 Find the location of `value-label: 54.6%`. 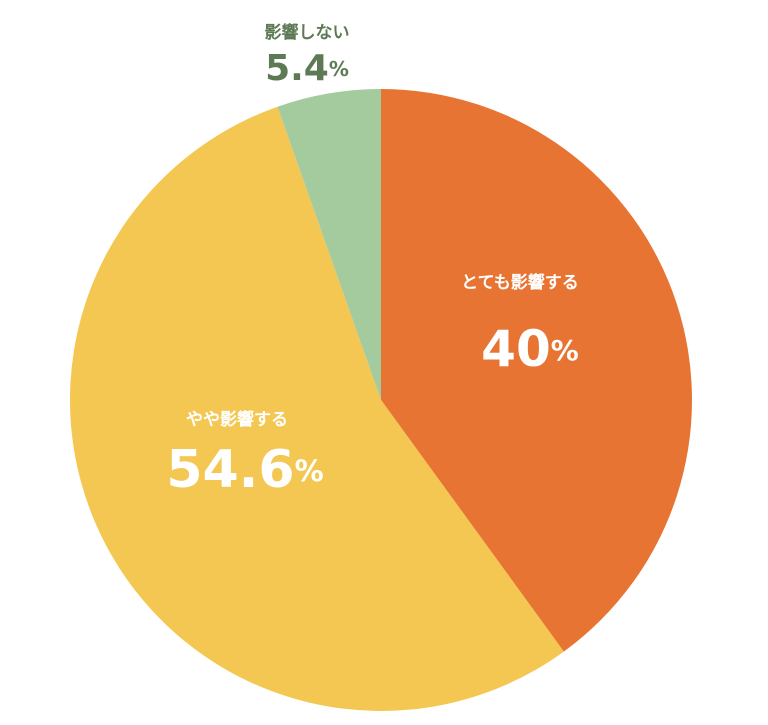

value-label: 54.6% is located at coordinates (244, 470).